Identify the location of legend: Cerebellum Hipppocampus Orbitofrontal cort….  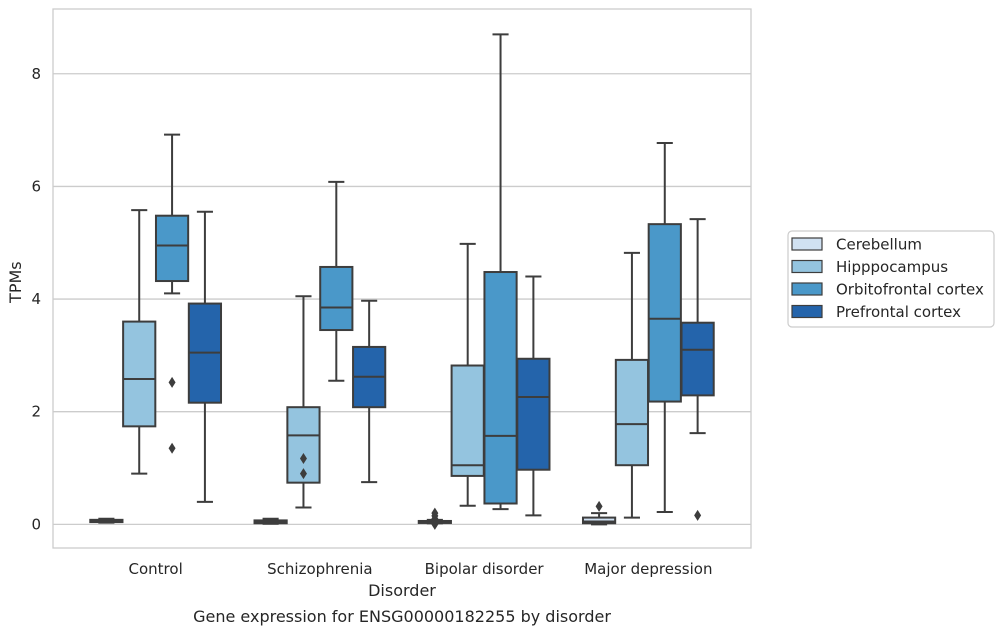
(891, 279).